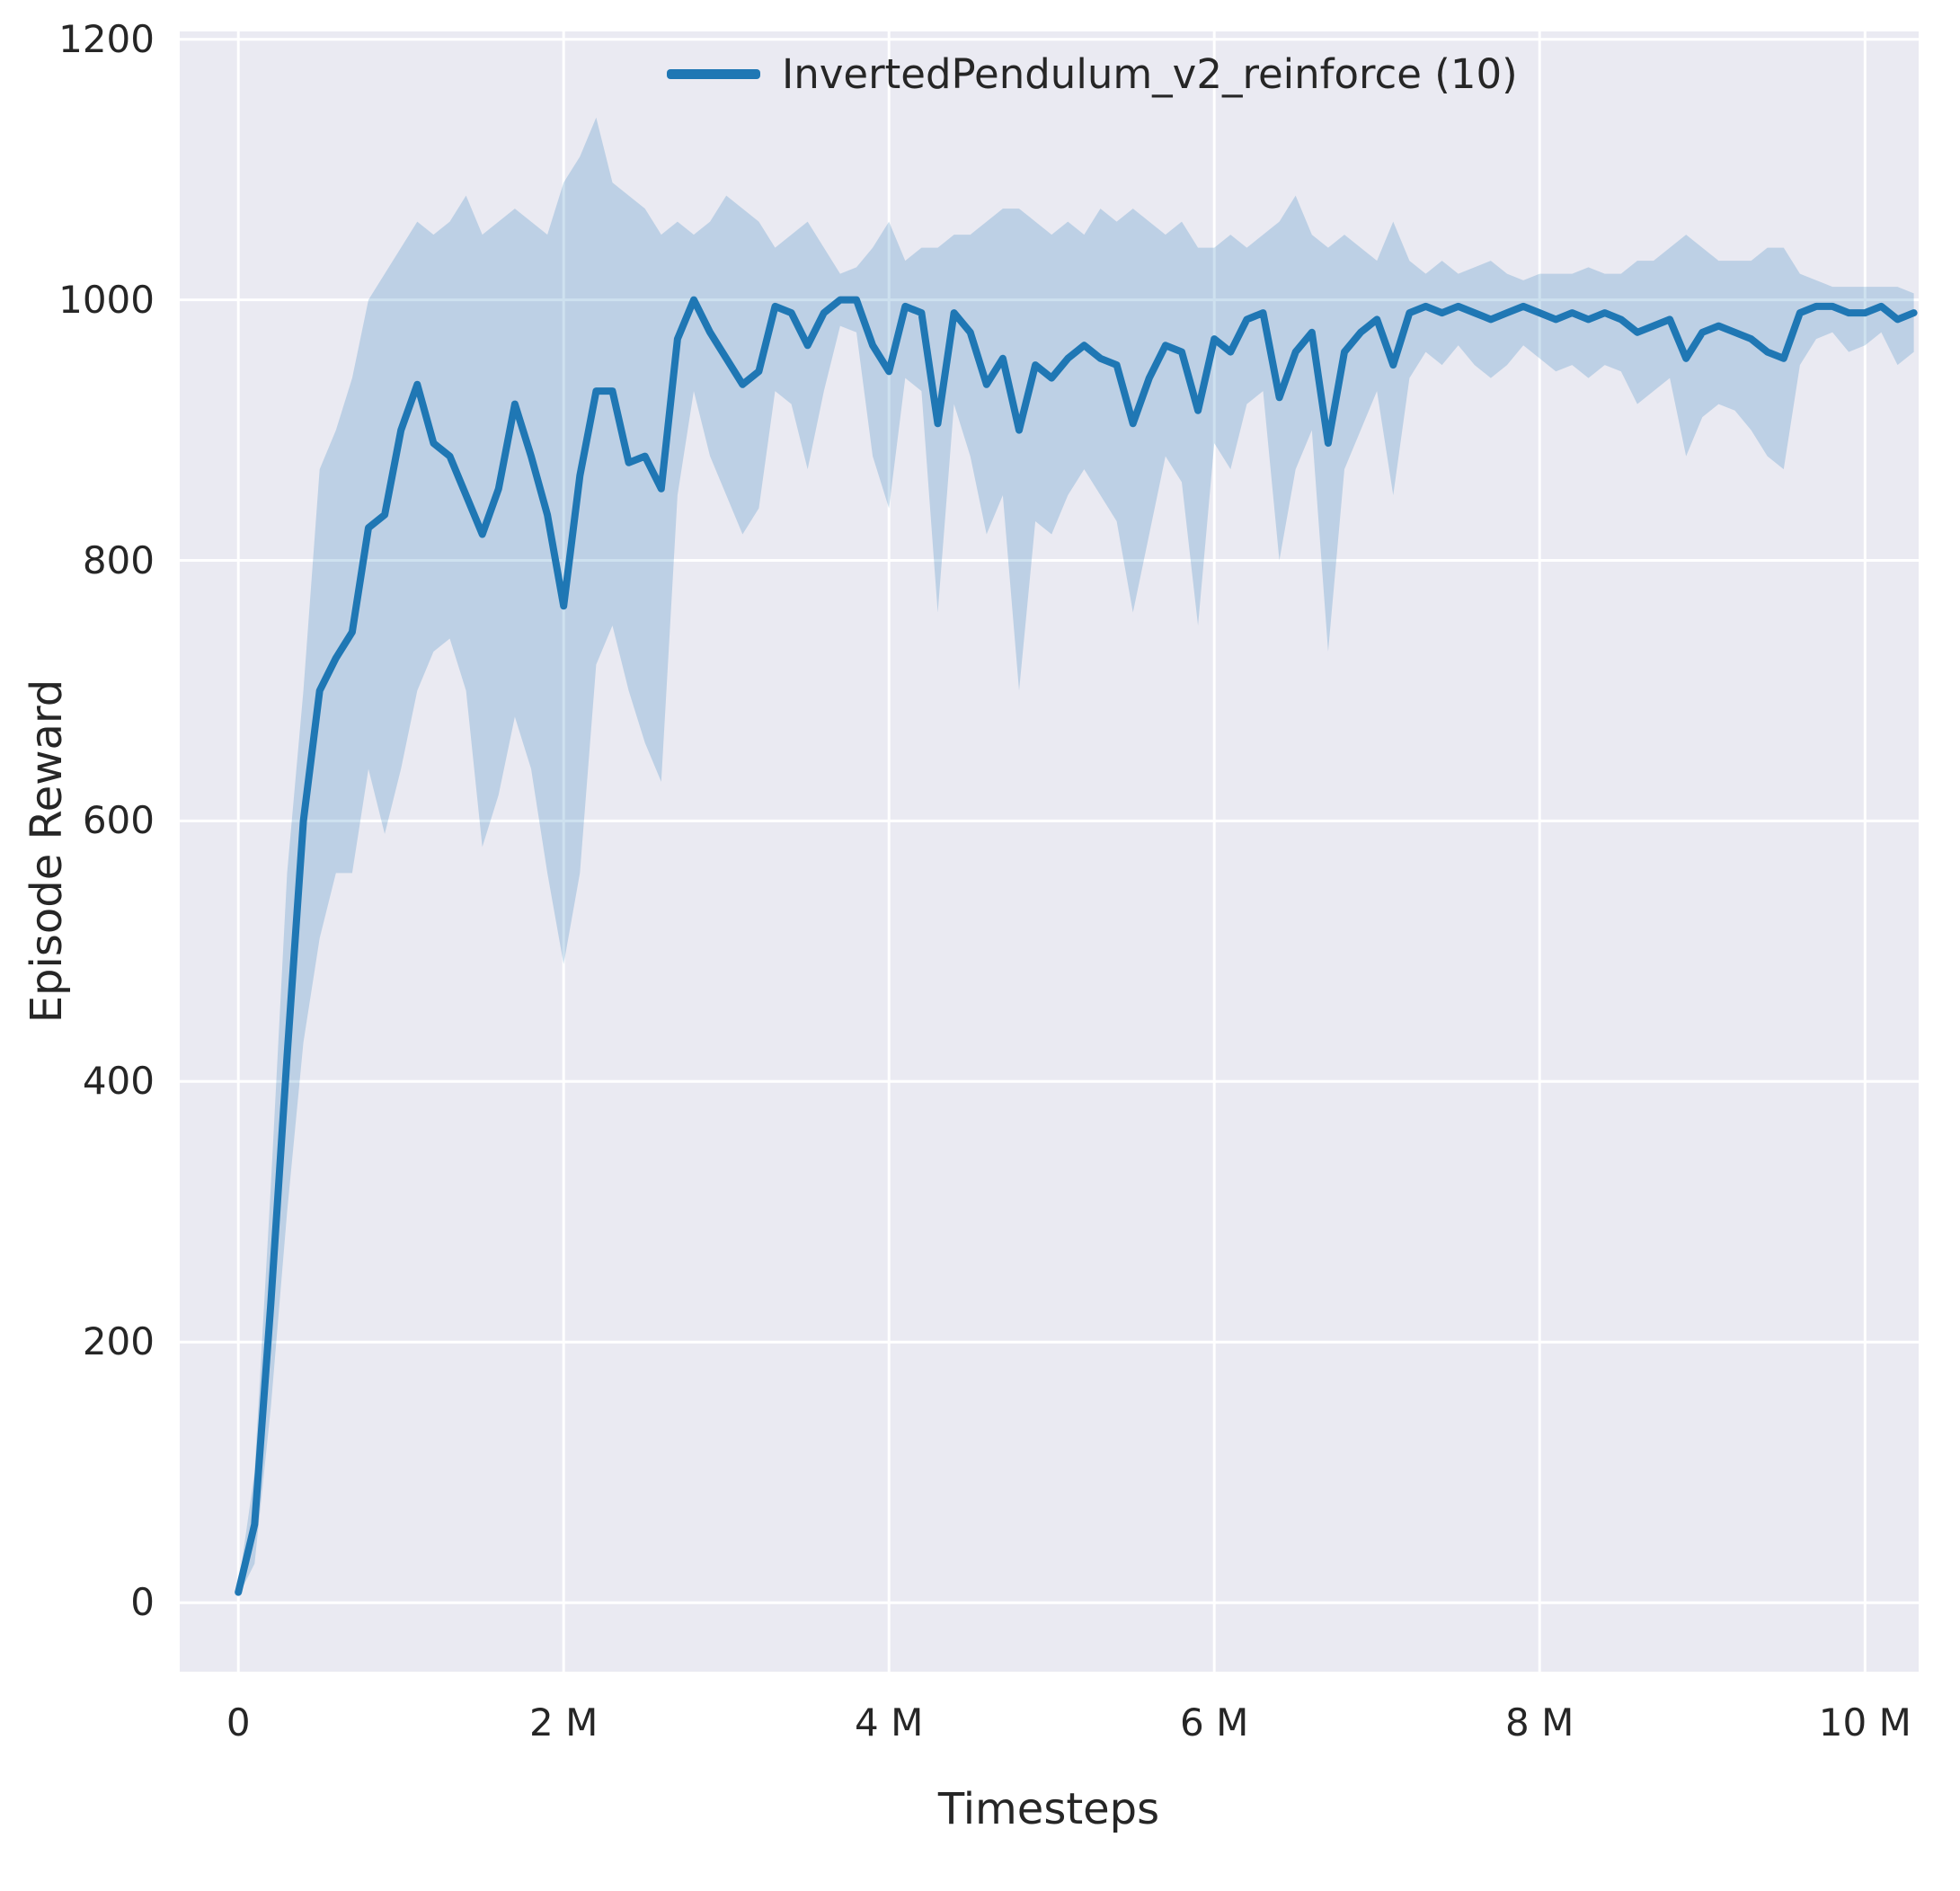 This screenshot has height=1891, width=1960. What do you see at coordinates (118, 821) in the screenshot?
I see `y-tick-label: 600` at bounding box center [118, 821].